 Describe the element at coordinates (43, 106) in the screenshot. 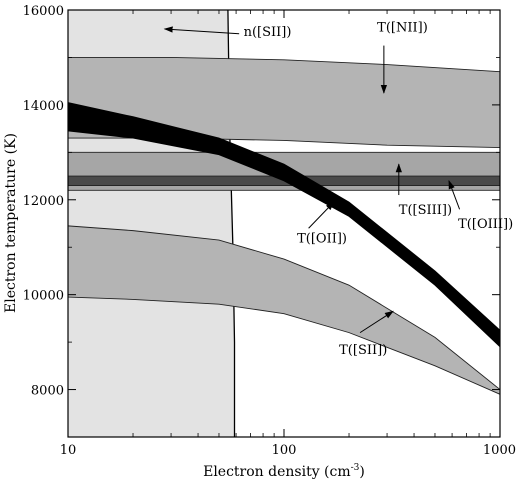

I see `y-tick-label: 14000` at that location.